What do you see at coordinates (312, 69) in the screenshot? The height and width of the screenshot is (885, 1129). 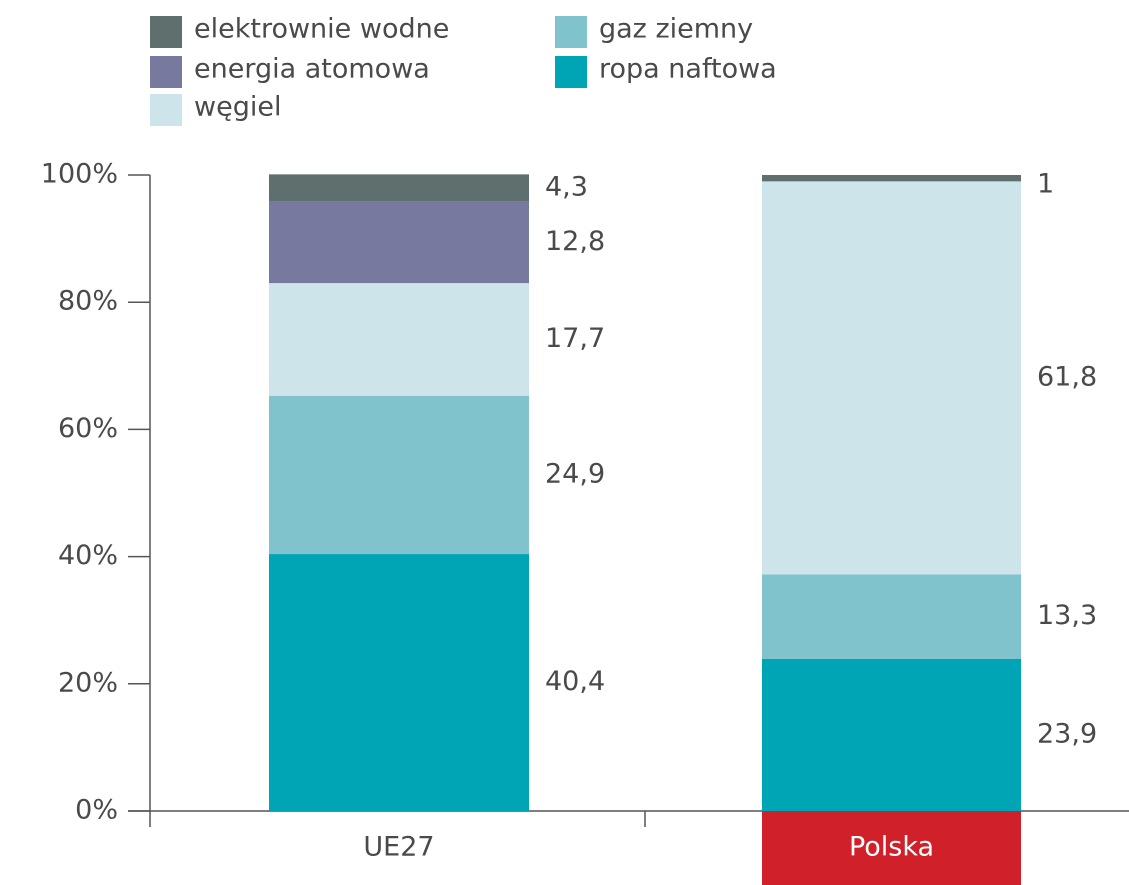 I see `legend-label: energia atomowa` at bounding box center [312, 69].